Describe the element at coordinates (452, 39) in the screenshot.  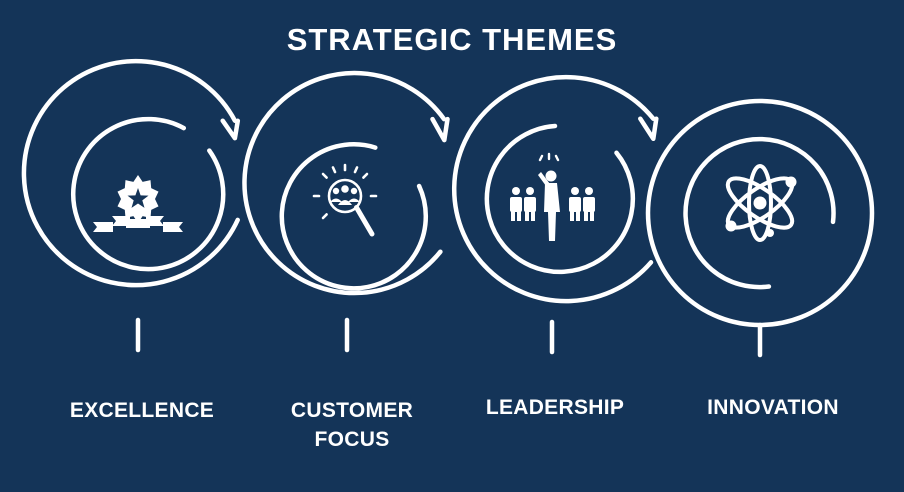
I see `page-title: STRATEGIC THEMES` at that location.